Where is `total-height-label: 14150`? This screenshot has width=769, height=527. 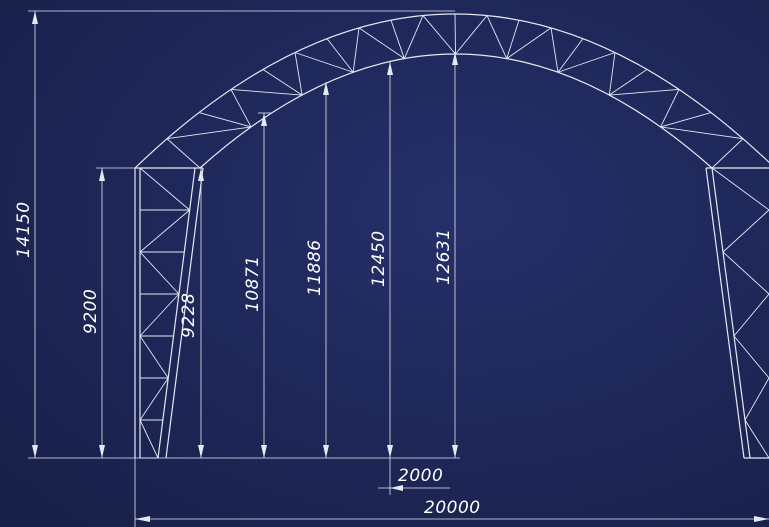
total-height-label: 14150 is located at coordinates (24, 229).